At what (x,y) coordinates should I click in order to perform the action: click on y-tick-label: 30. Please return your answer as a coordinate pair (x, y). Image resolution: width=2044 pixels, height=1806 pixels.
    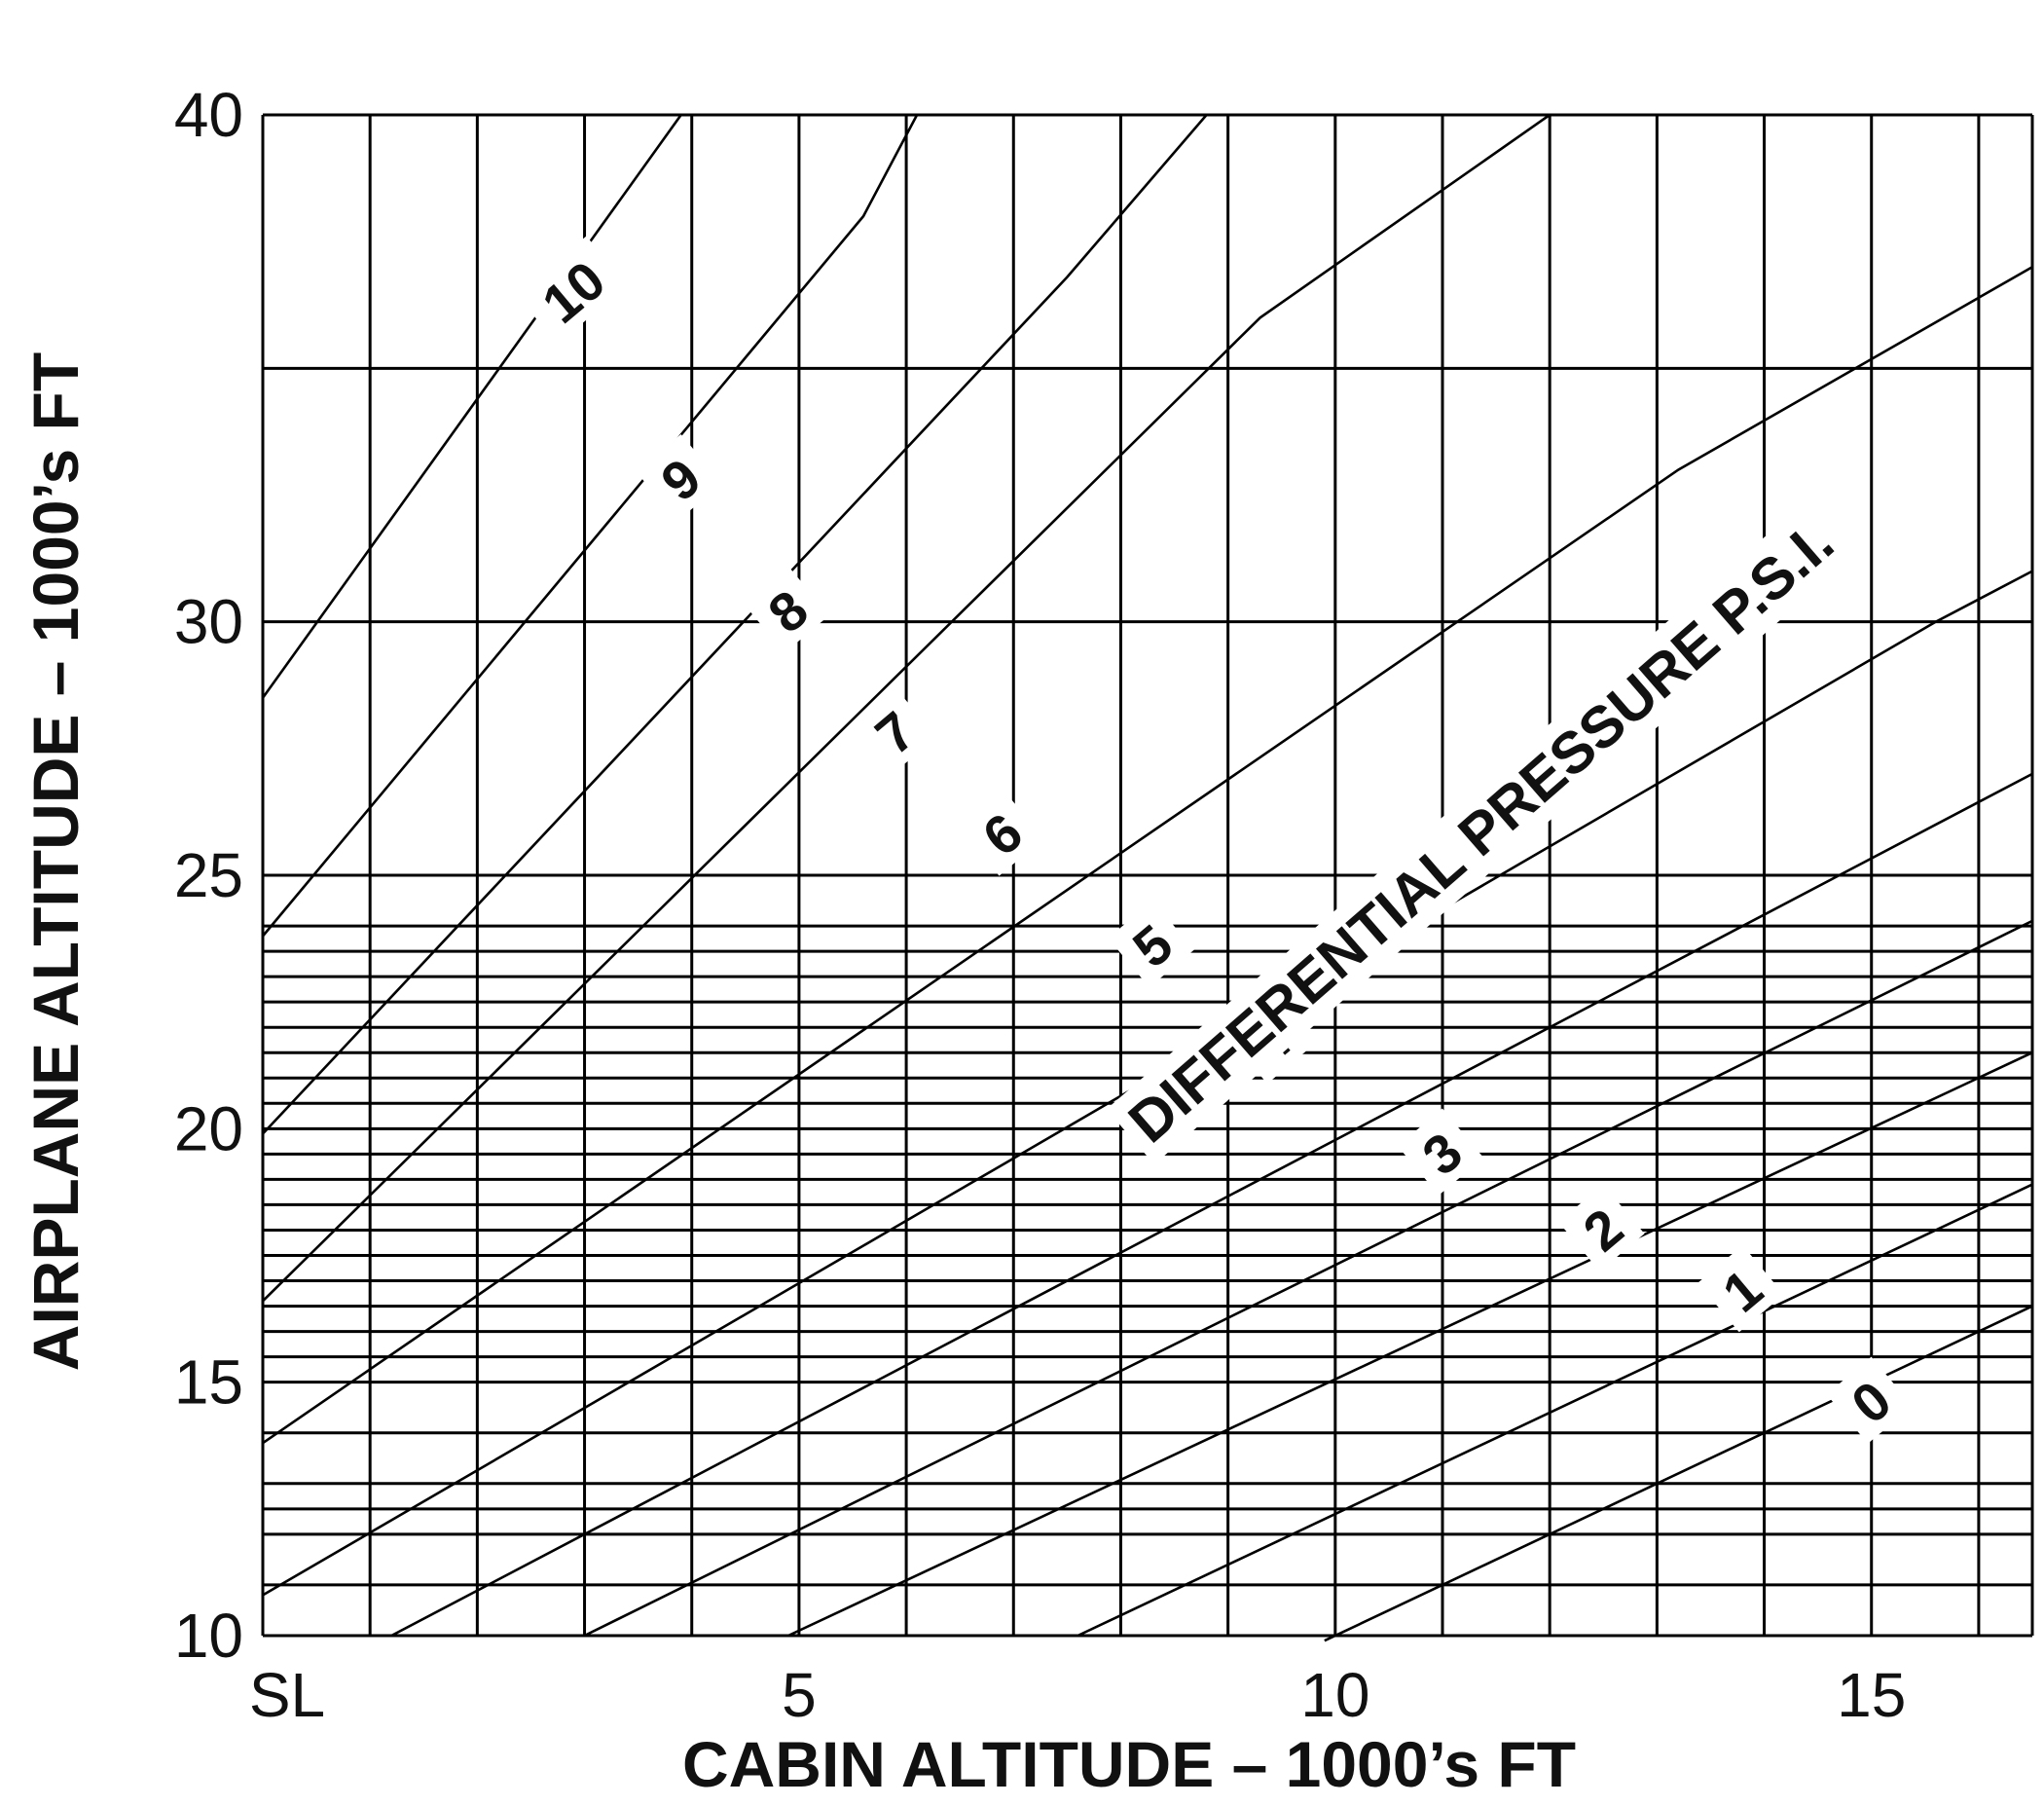
    Looking at the image, I should click on (209, 622).